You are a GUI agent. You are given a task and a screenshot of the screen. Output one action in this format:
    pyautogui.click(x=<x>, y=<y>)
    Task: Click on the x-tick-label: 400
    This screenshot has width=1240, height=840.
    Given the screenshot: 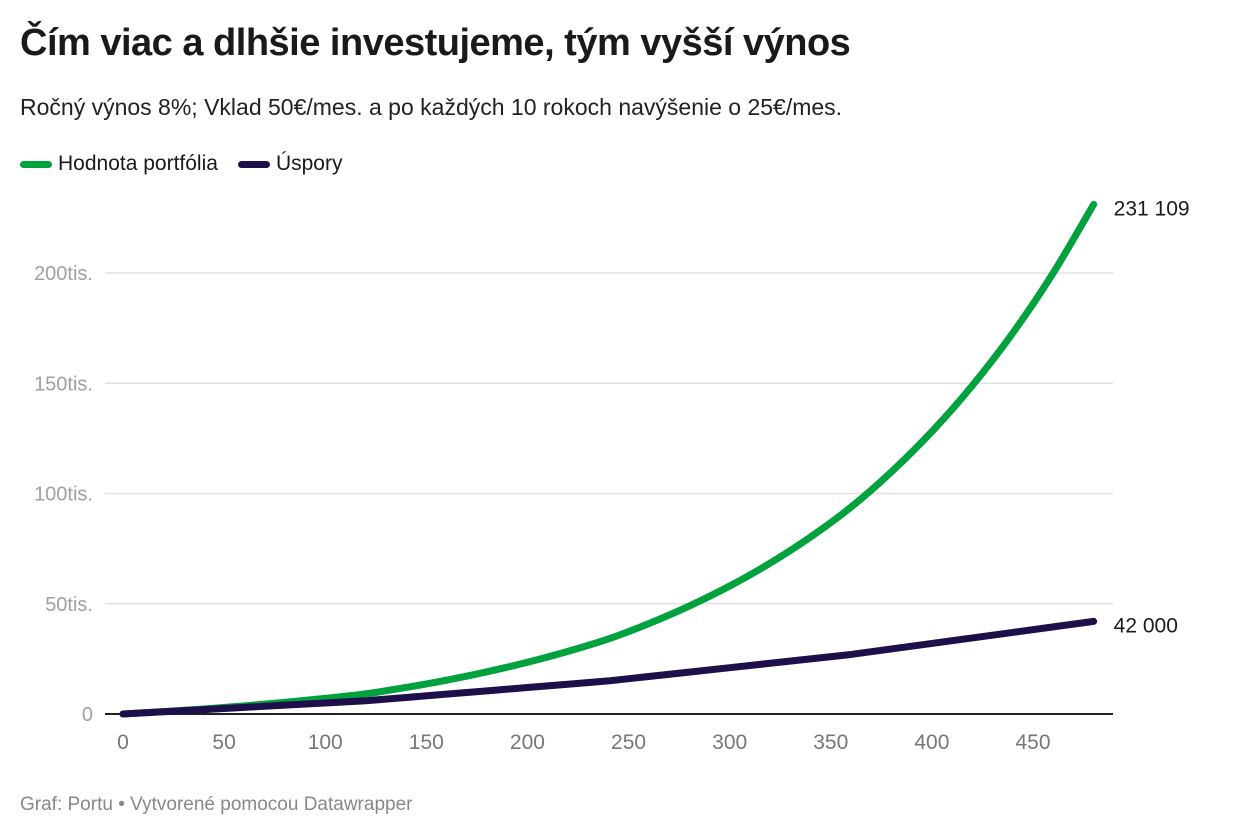 What is the action you would take?
    pyautogui.click(x=931, y=742)
    